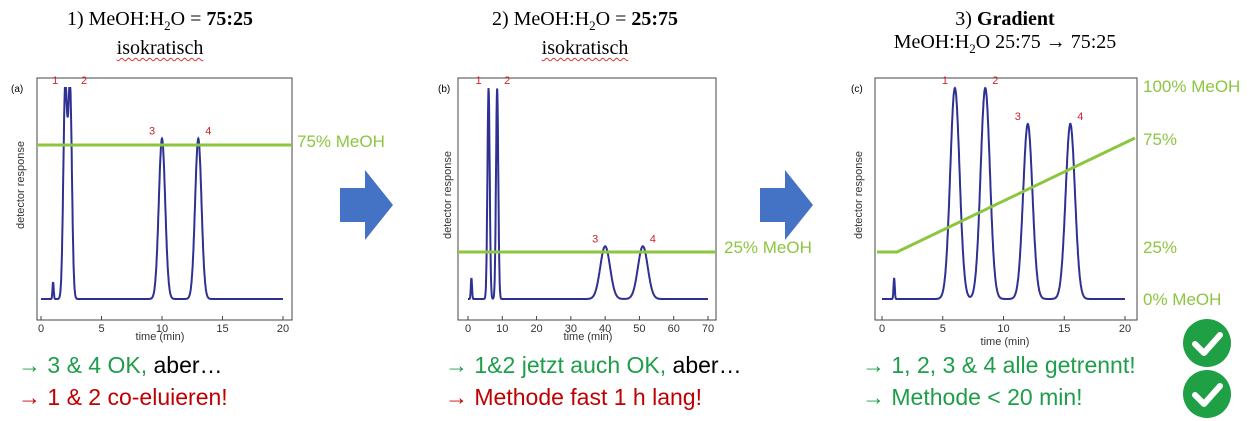  I want to click on panel-c-trace, so click(1003, 193).